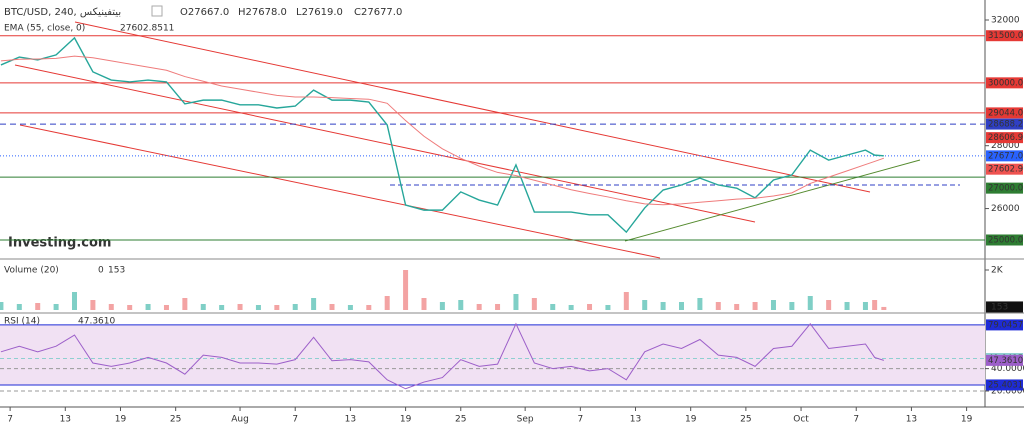 The width and height of the screenshot is (1024, 427). Describe the element at coordinates (204, 12) in the screenshot. I see `open: O27667.0` at that location.